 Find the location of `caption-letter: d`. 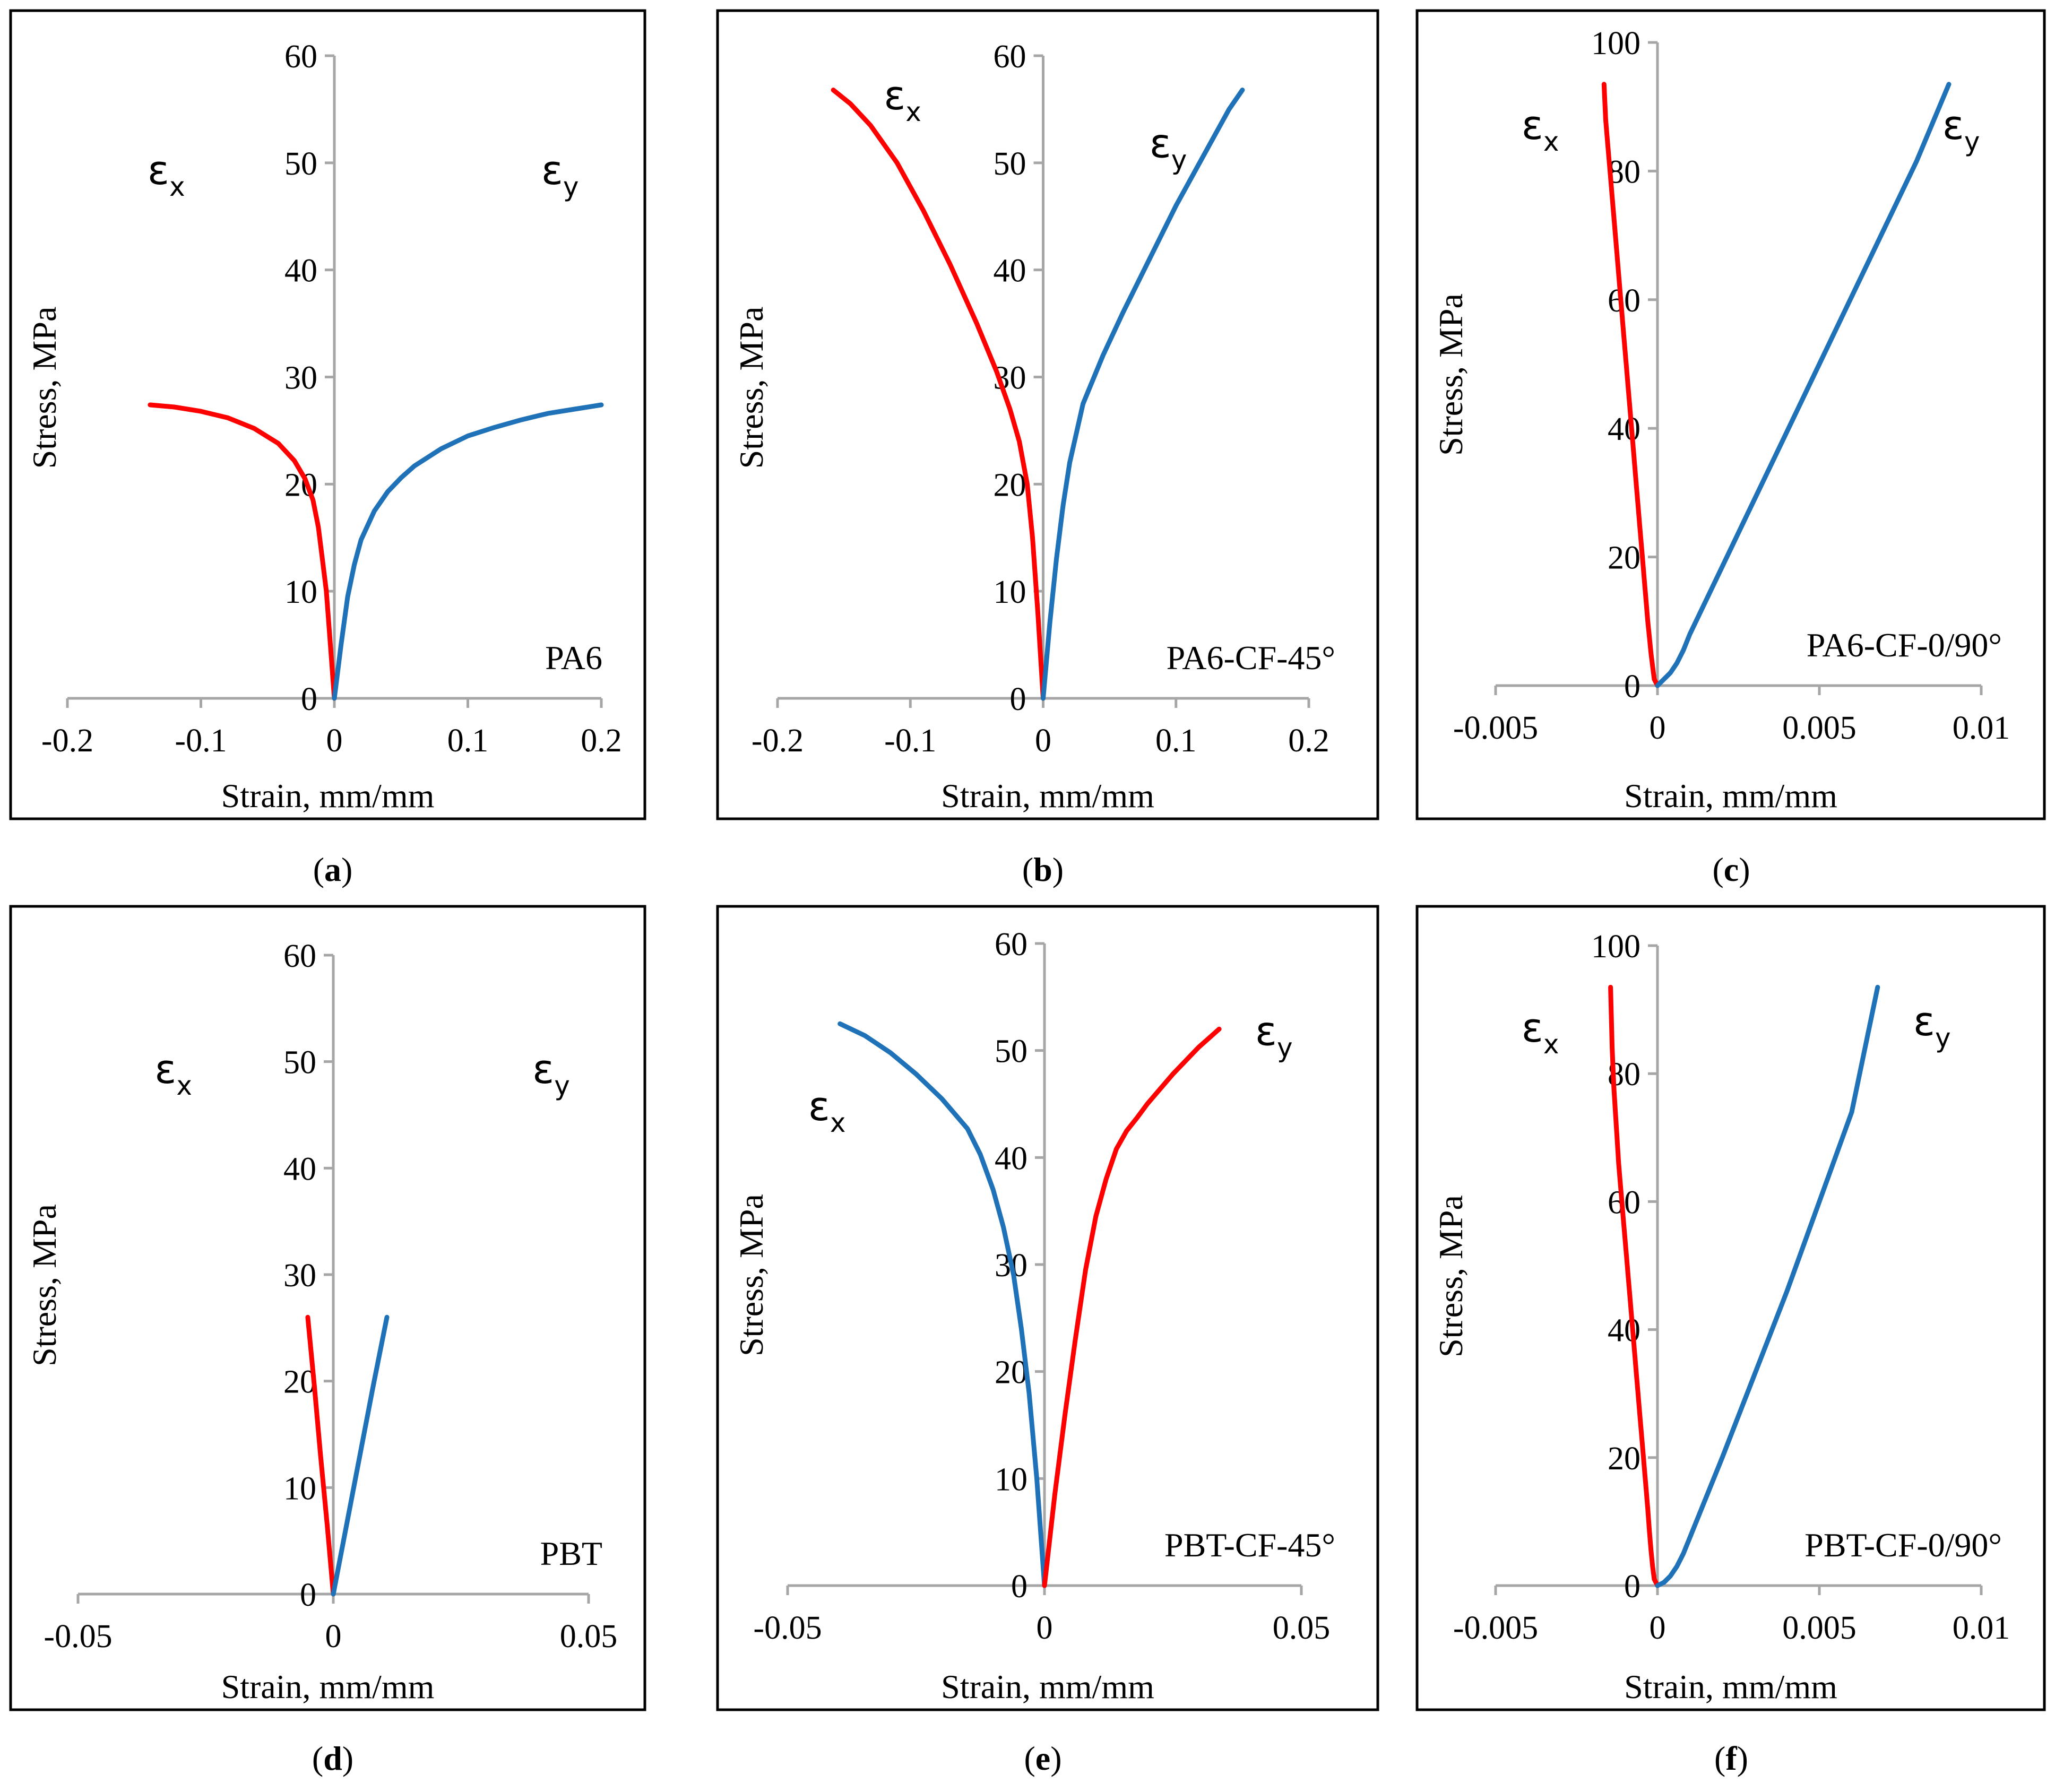

caption-letter: d is located at coordinates (332, 1758).